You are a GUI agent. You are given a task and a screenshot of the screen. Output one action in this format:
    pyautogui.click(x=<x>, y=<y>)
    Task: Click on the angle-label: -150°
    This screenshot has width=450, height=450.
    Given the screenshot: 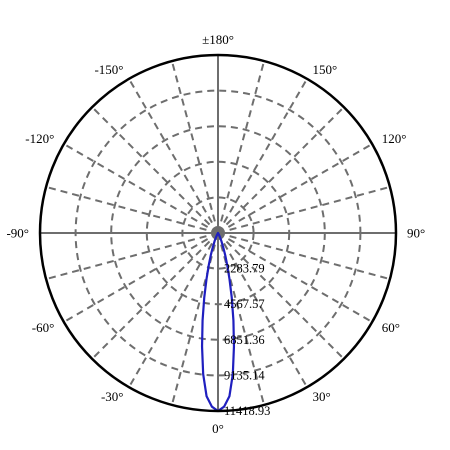 What is the action you would take?
    pyautogui.click(x=108, y=69)
    